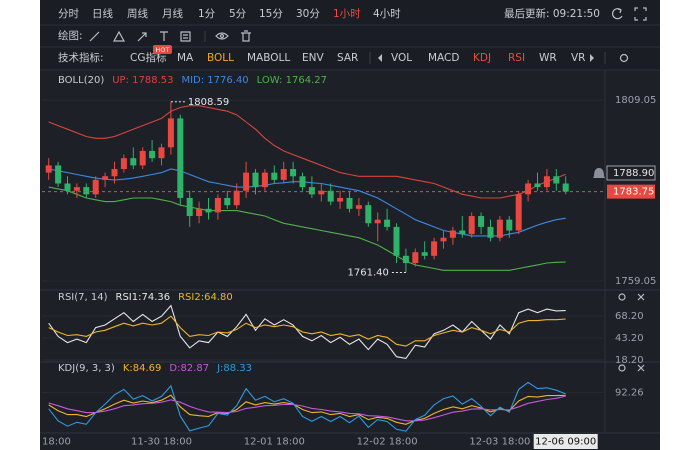 This screenshot has height=450, width=700. Describe the element at coordinates (268, 58) in the screenshot. I see `indicator-button: MABOLL` at that location.